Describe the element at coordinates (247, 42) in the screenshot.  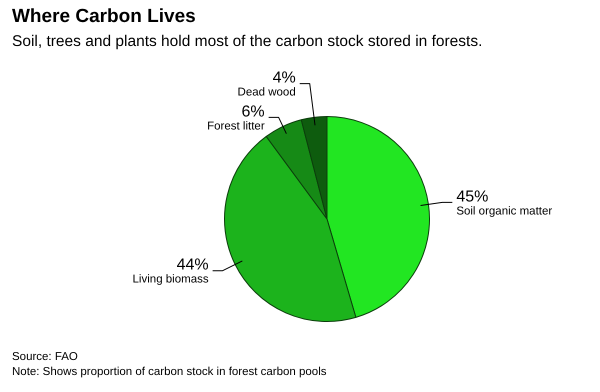
I see `chart-subtitle: Soil, trees and plants hold most of the carbon stock stored in forests.` at that location.